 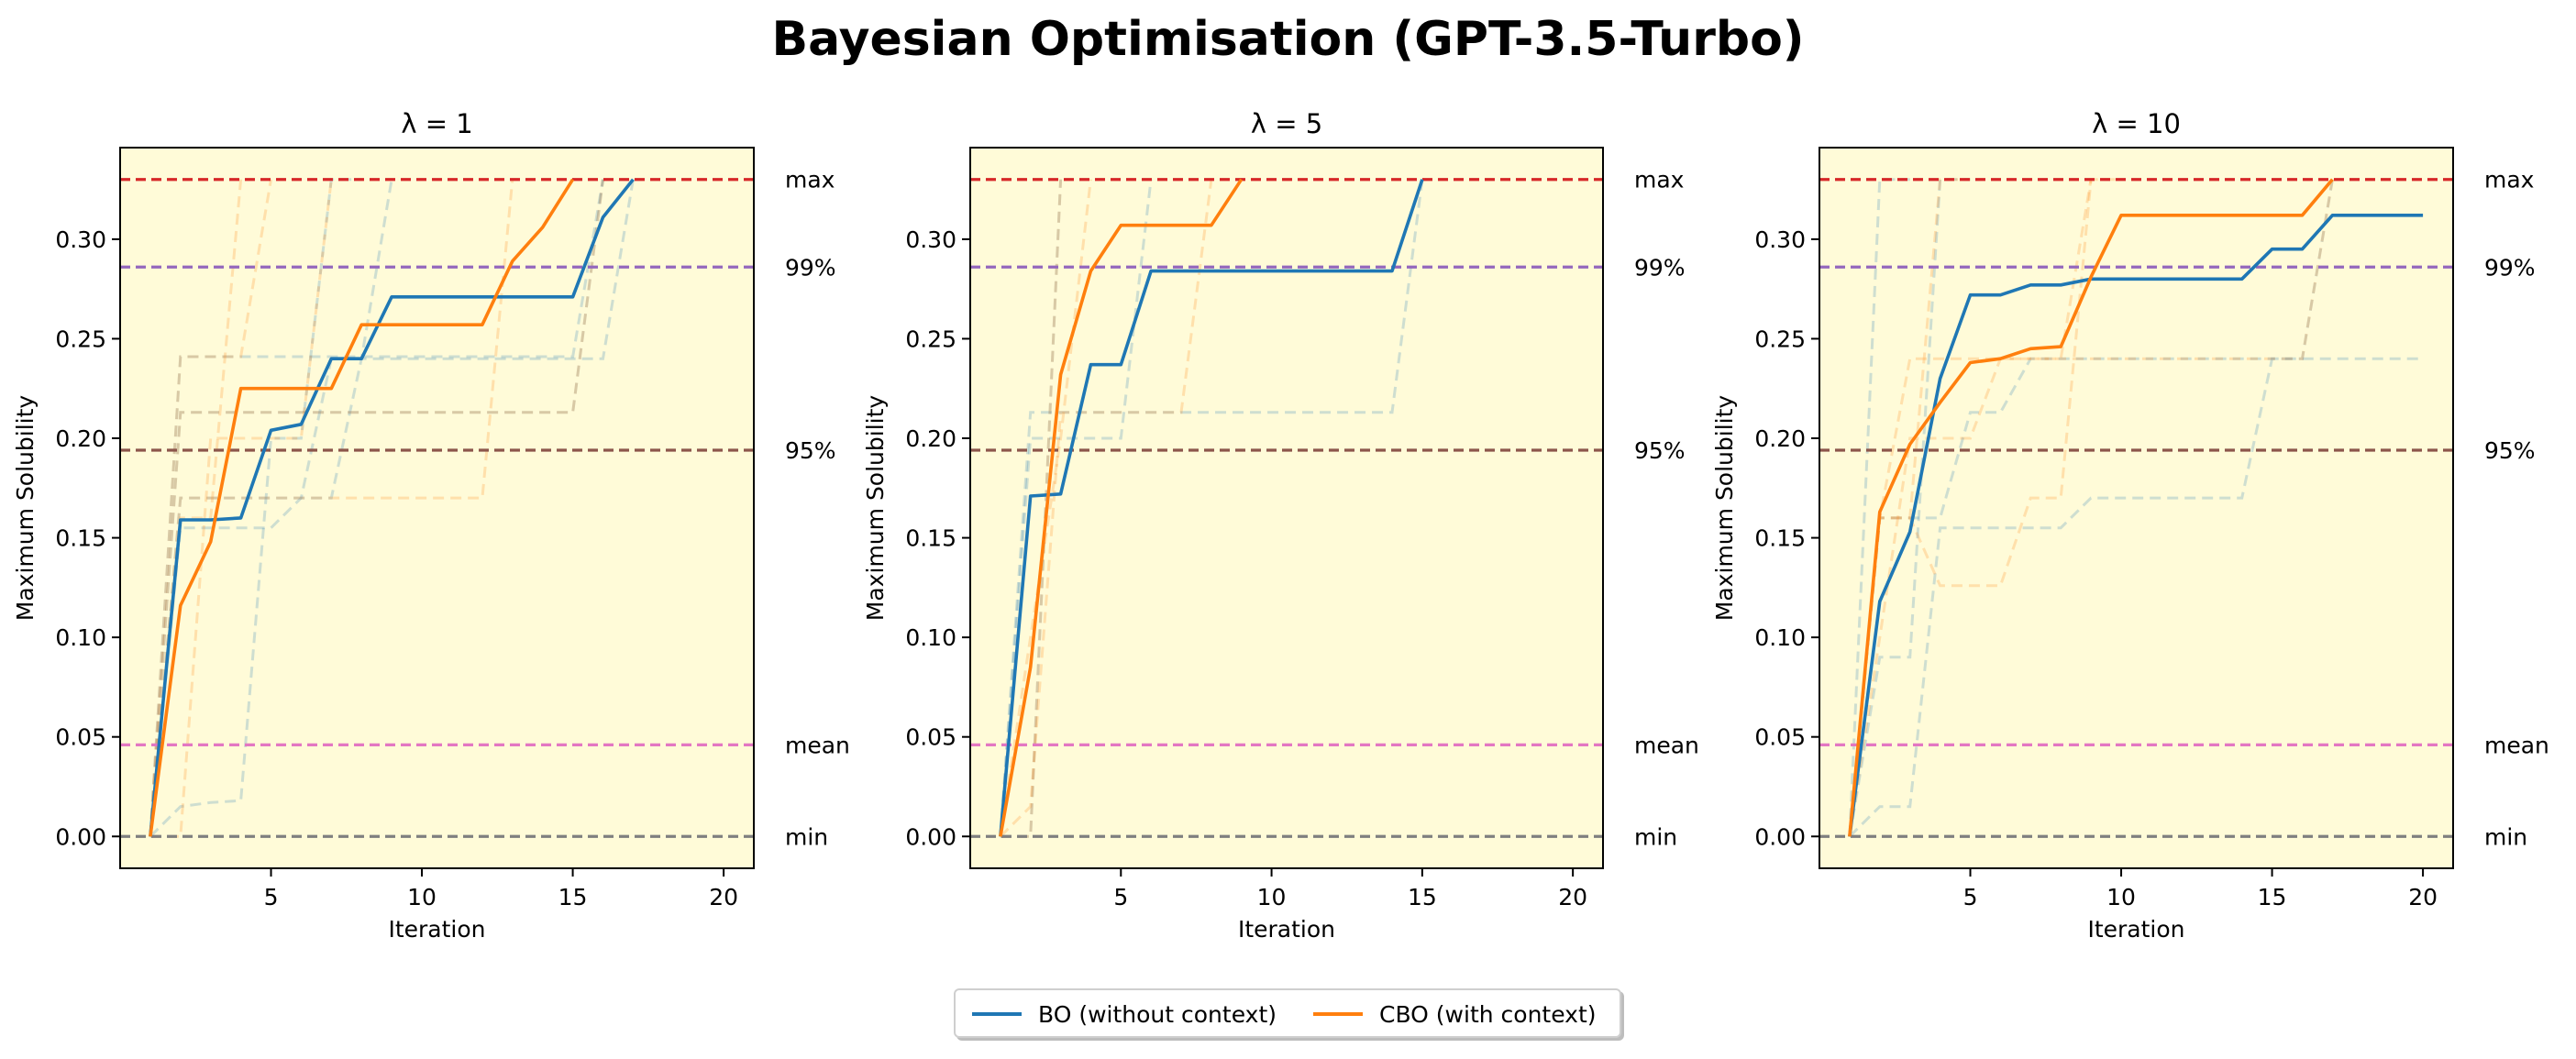 What do you see at coordinates (1157, 1014) in the screenshot?
I see `legend-label-bo: BO (without context)` at bounding box center [1157, 1014].